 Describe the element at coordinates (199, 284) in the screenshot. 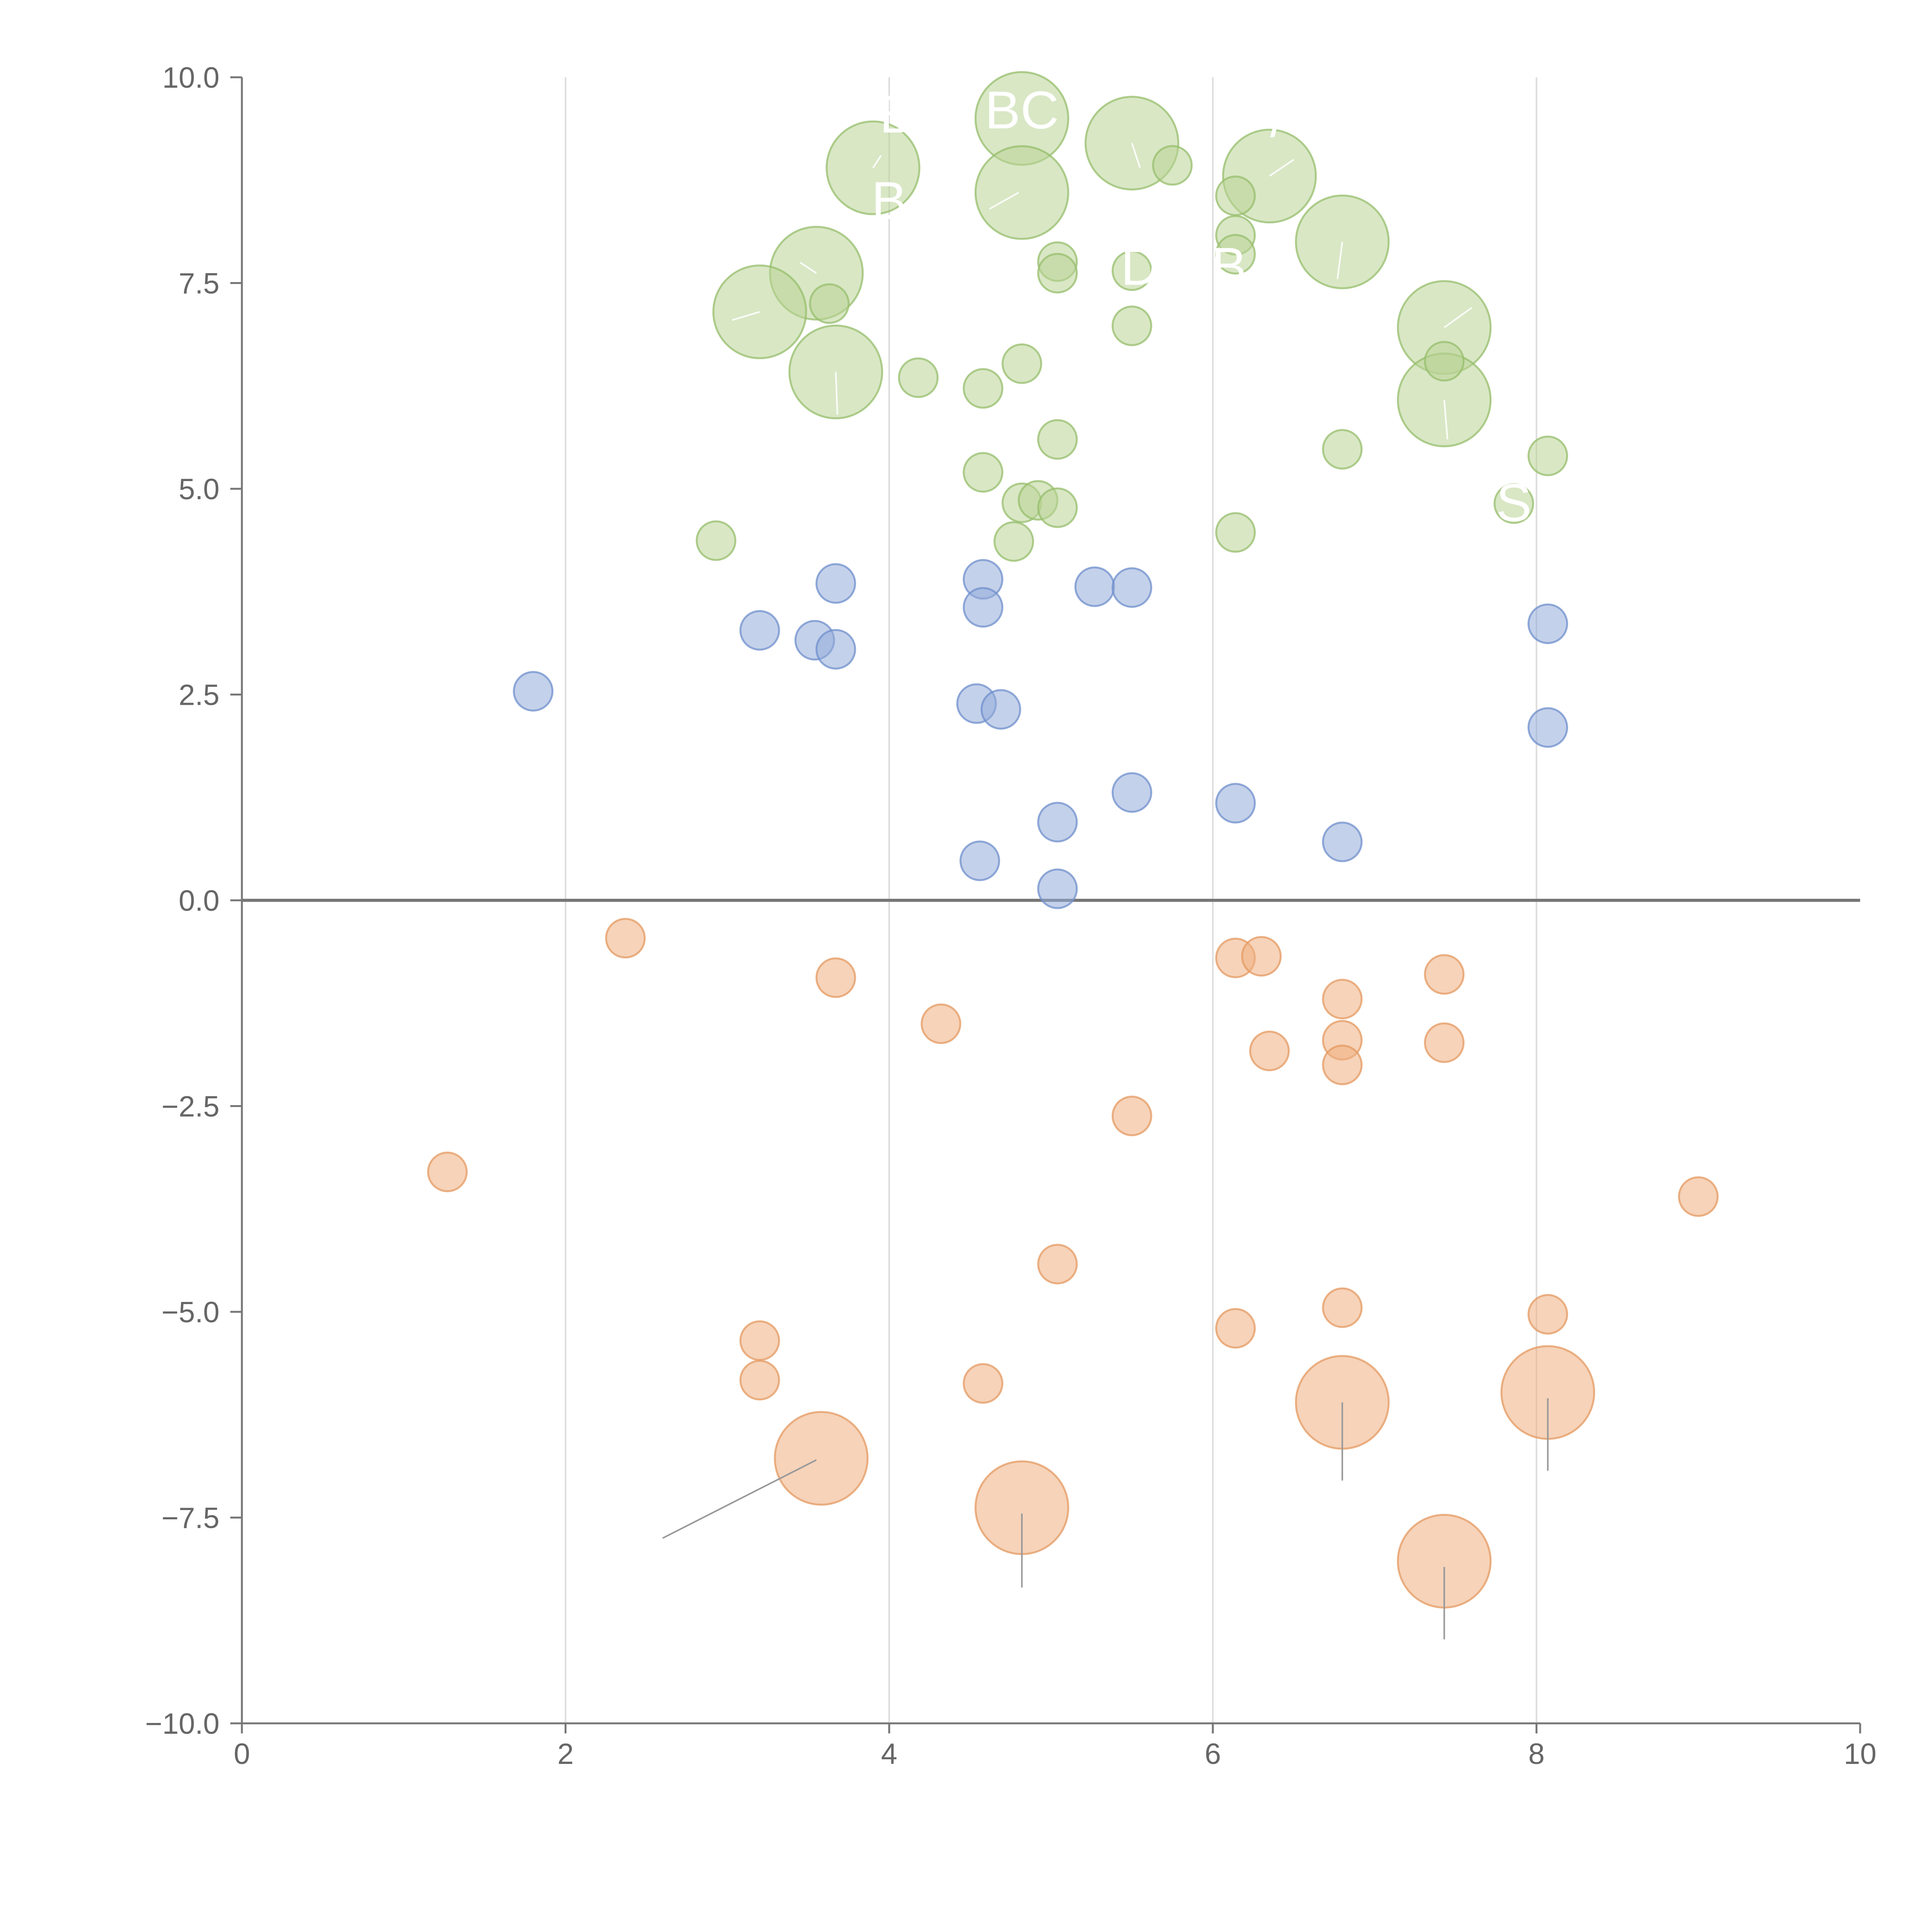

I see `y-tick-label: 7.5` at that location.